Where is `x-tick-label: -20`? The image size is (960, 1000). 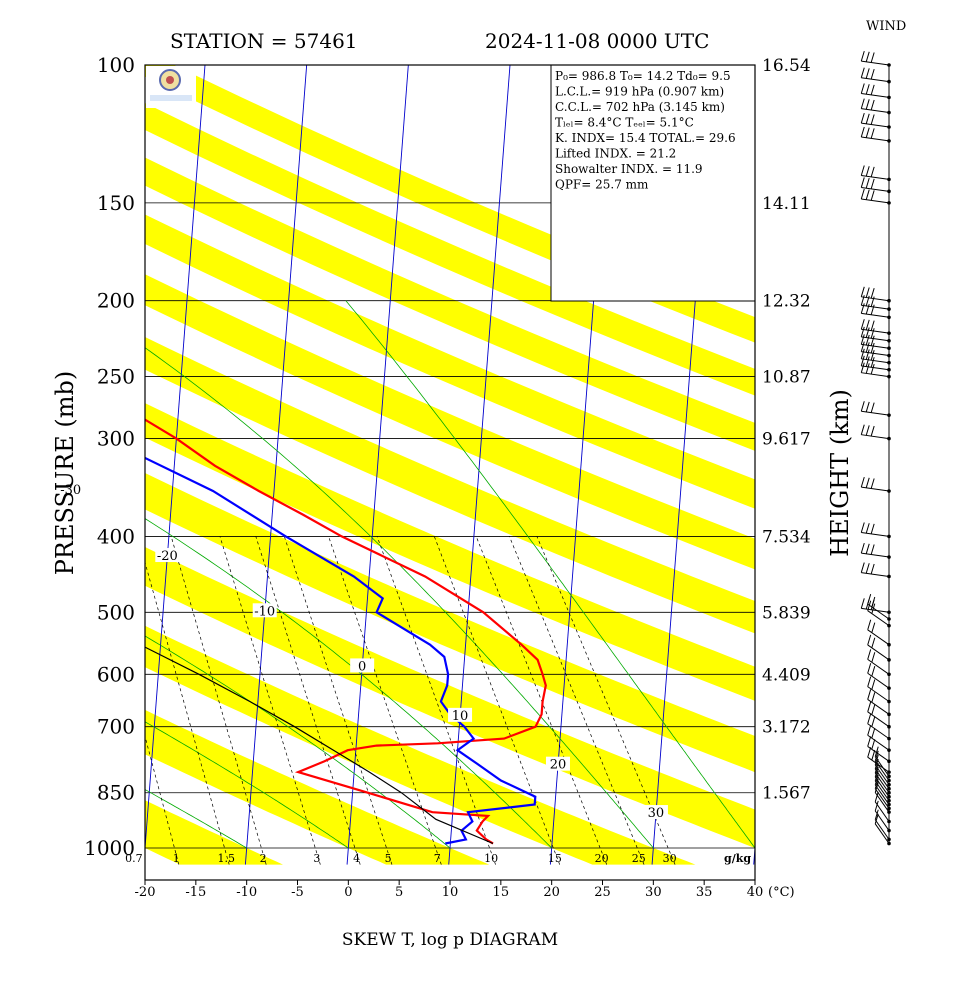 x-tick-label: -20 is located at coordinates (145, 892).